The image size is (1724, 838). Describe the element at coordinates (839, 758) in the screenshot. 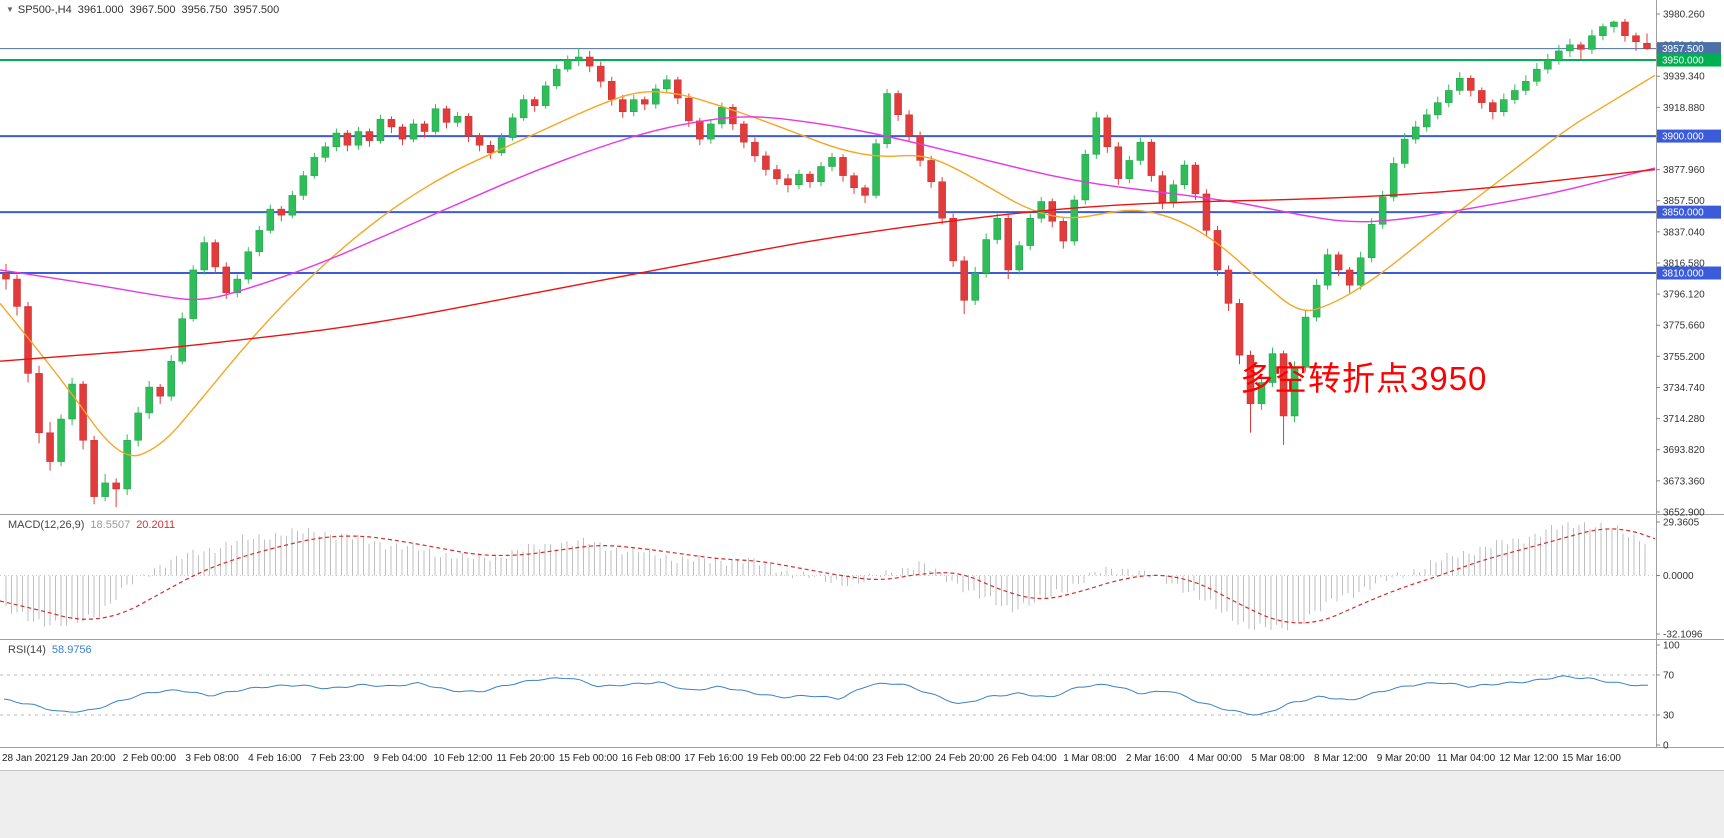

I see `time-axis-label: 22 Feb 04:00` at that location.